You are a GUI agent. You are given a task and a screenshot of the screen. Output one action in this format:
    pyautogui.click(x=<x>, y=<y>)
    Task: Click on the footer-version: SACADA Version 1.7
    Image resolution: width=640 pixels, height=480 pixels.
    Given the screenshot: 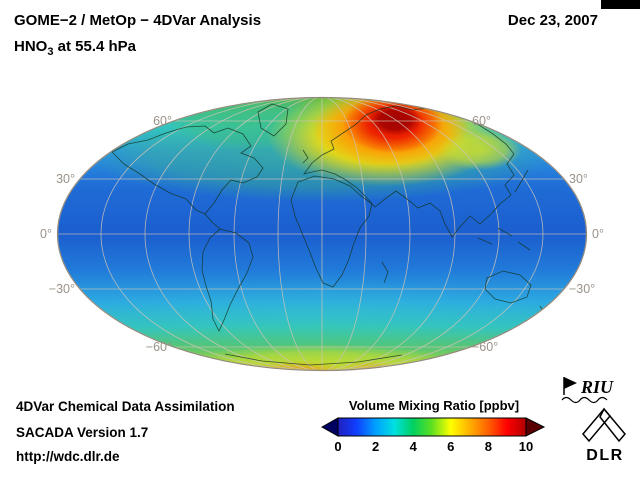 What is the action you would take?
    pyautogui.click(x=82, y=432)
    